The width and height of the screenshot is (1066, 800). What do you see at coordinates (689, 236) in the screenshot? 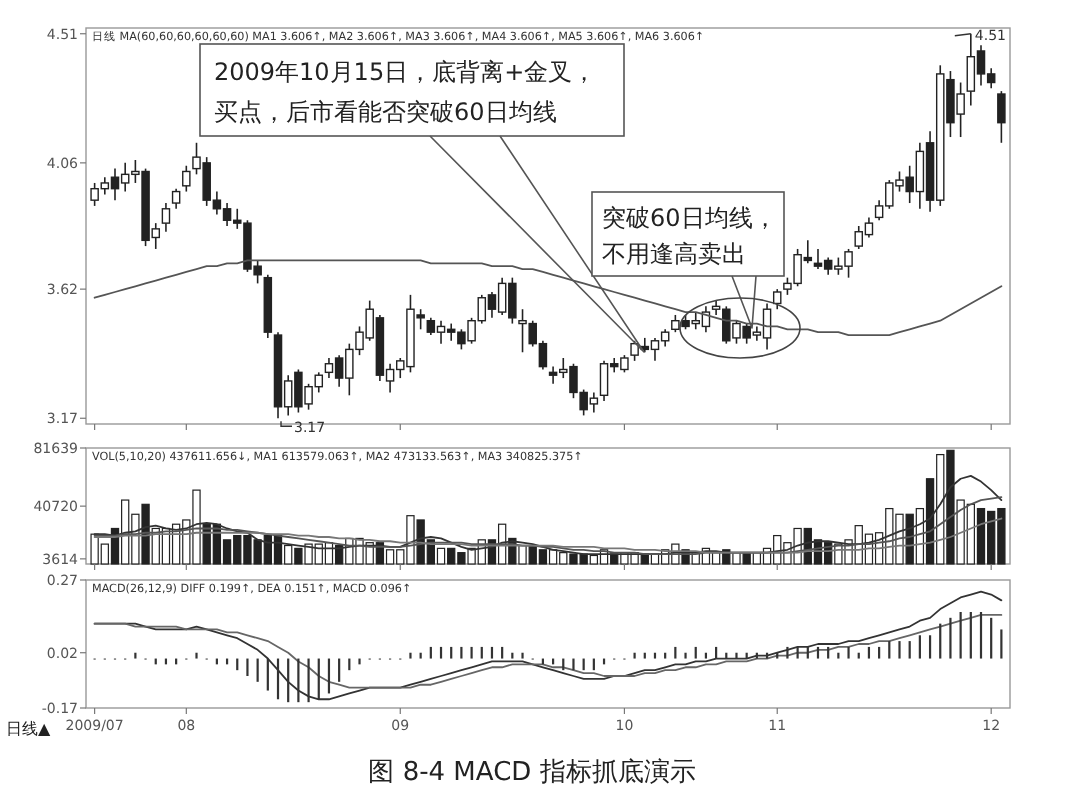
I see `annotation: 突破60日均线，不用逢高卖出` at bounding box center [689, 236].